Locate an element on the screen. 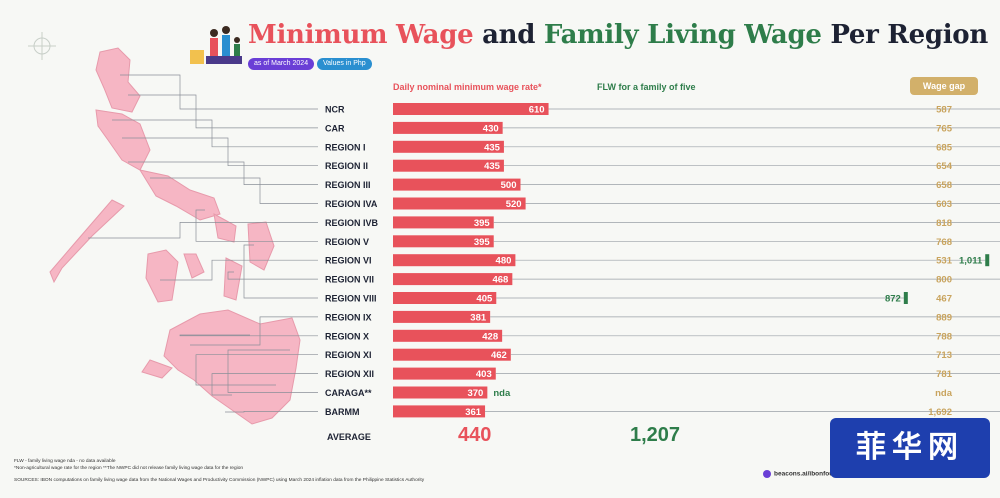 This screenshot has height=498, width=1000. region-row: REGION IVB3951,213818 is located at coordinates (662, 222).